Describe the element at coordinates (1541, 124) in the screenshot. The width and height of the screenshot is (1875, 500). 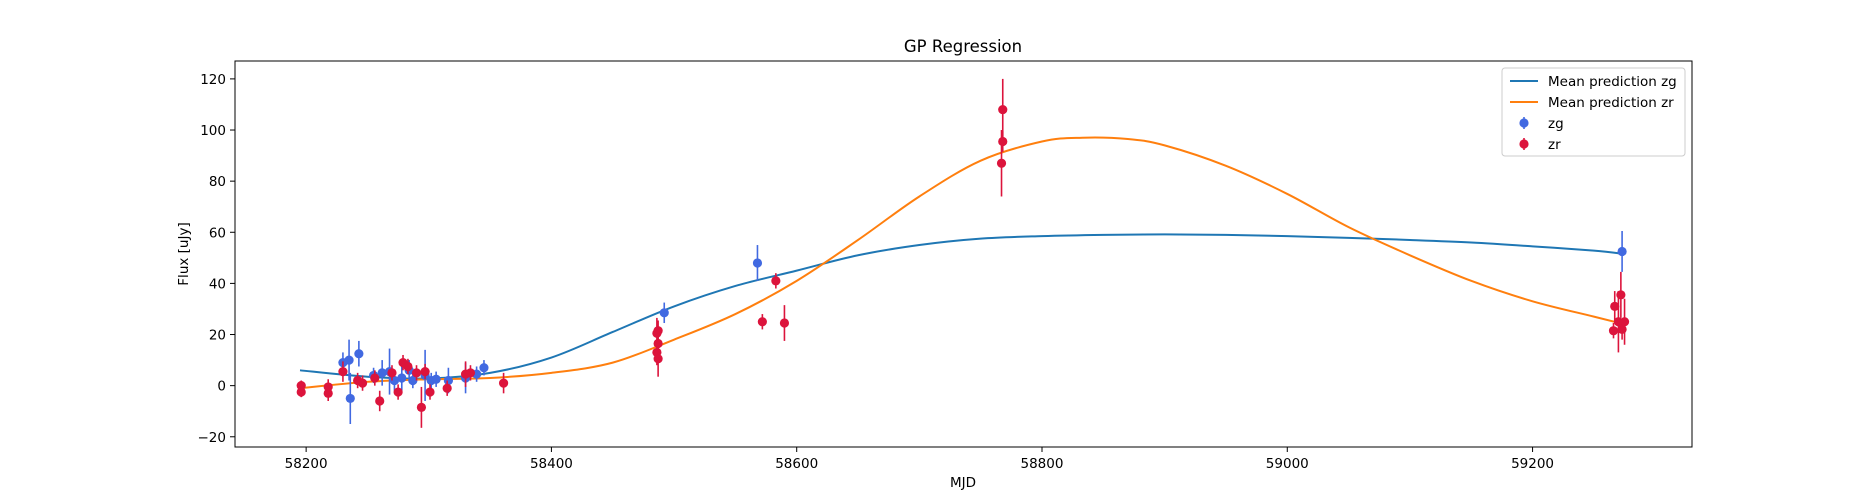
I see `legend-entry-zg-points: zg` at that location.